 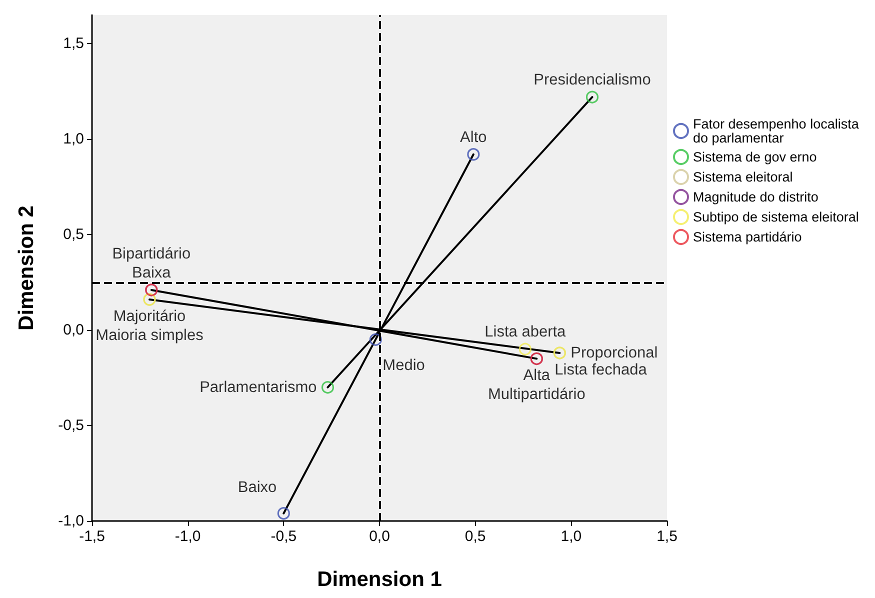 What do you see at coordinates (73, 330) in the screenshot?
I see `y-tick-label: 0,0` at bounding box center [73, 330].